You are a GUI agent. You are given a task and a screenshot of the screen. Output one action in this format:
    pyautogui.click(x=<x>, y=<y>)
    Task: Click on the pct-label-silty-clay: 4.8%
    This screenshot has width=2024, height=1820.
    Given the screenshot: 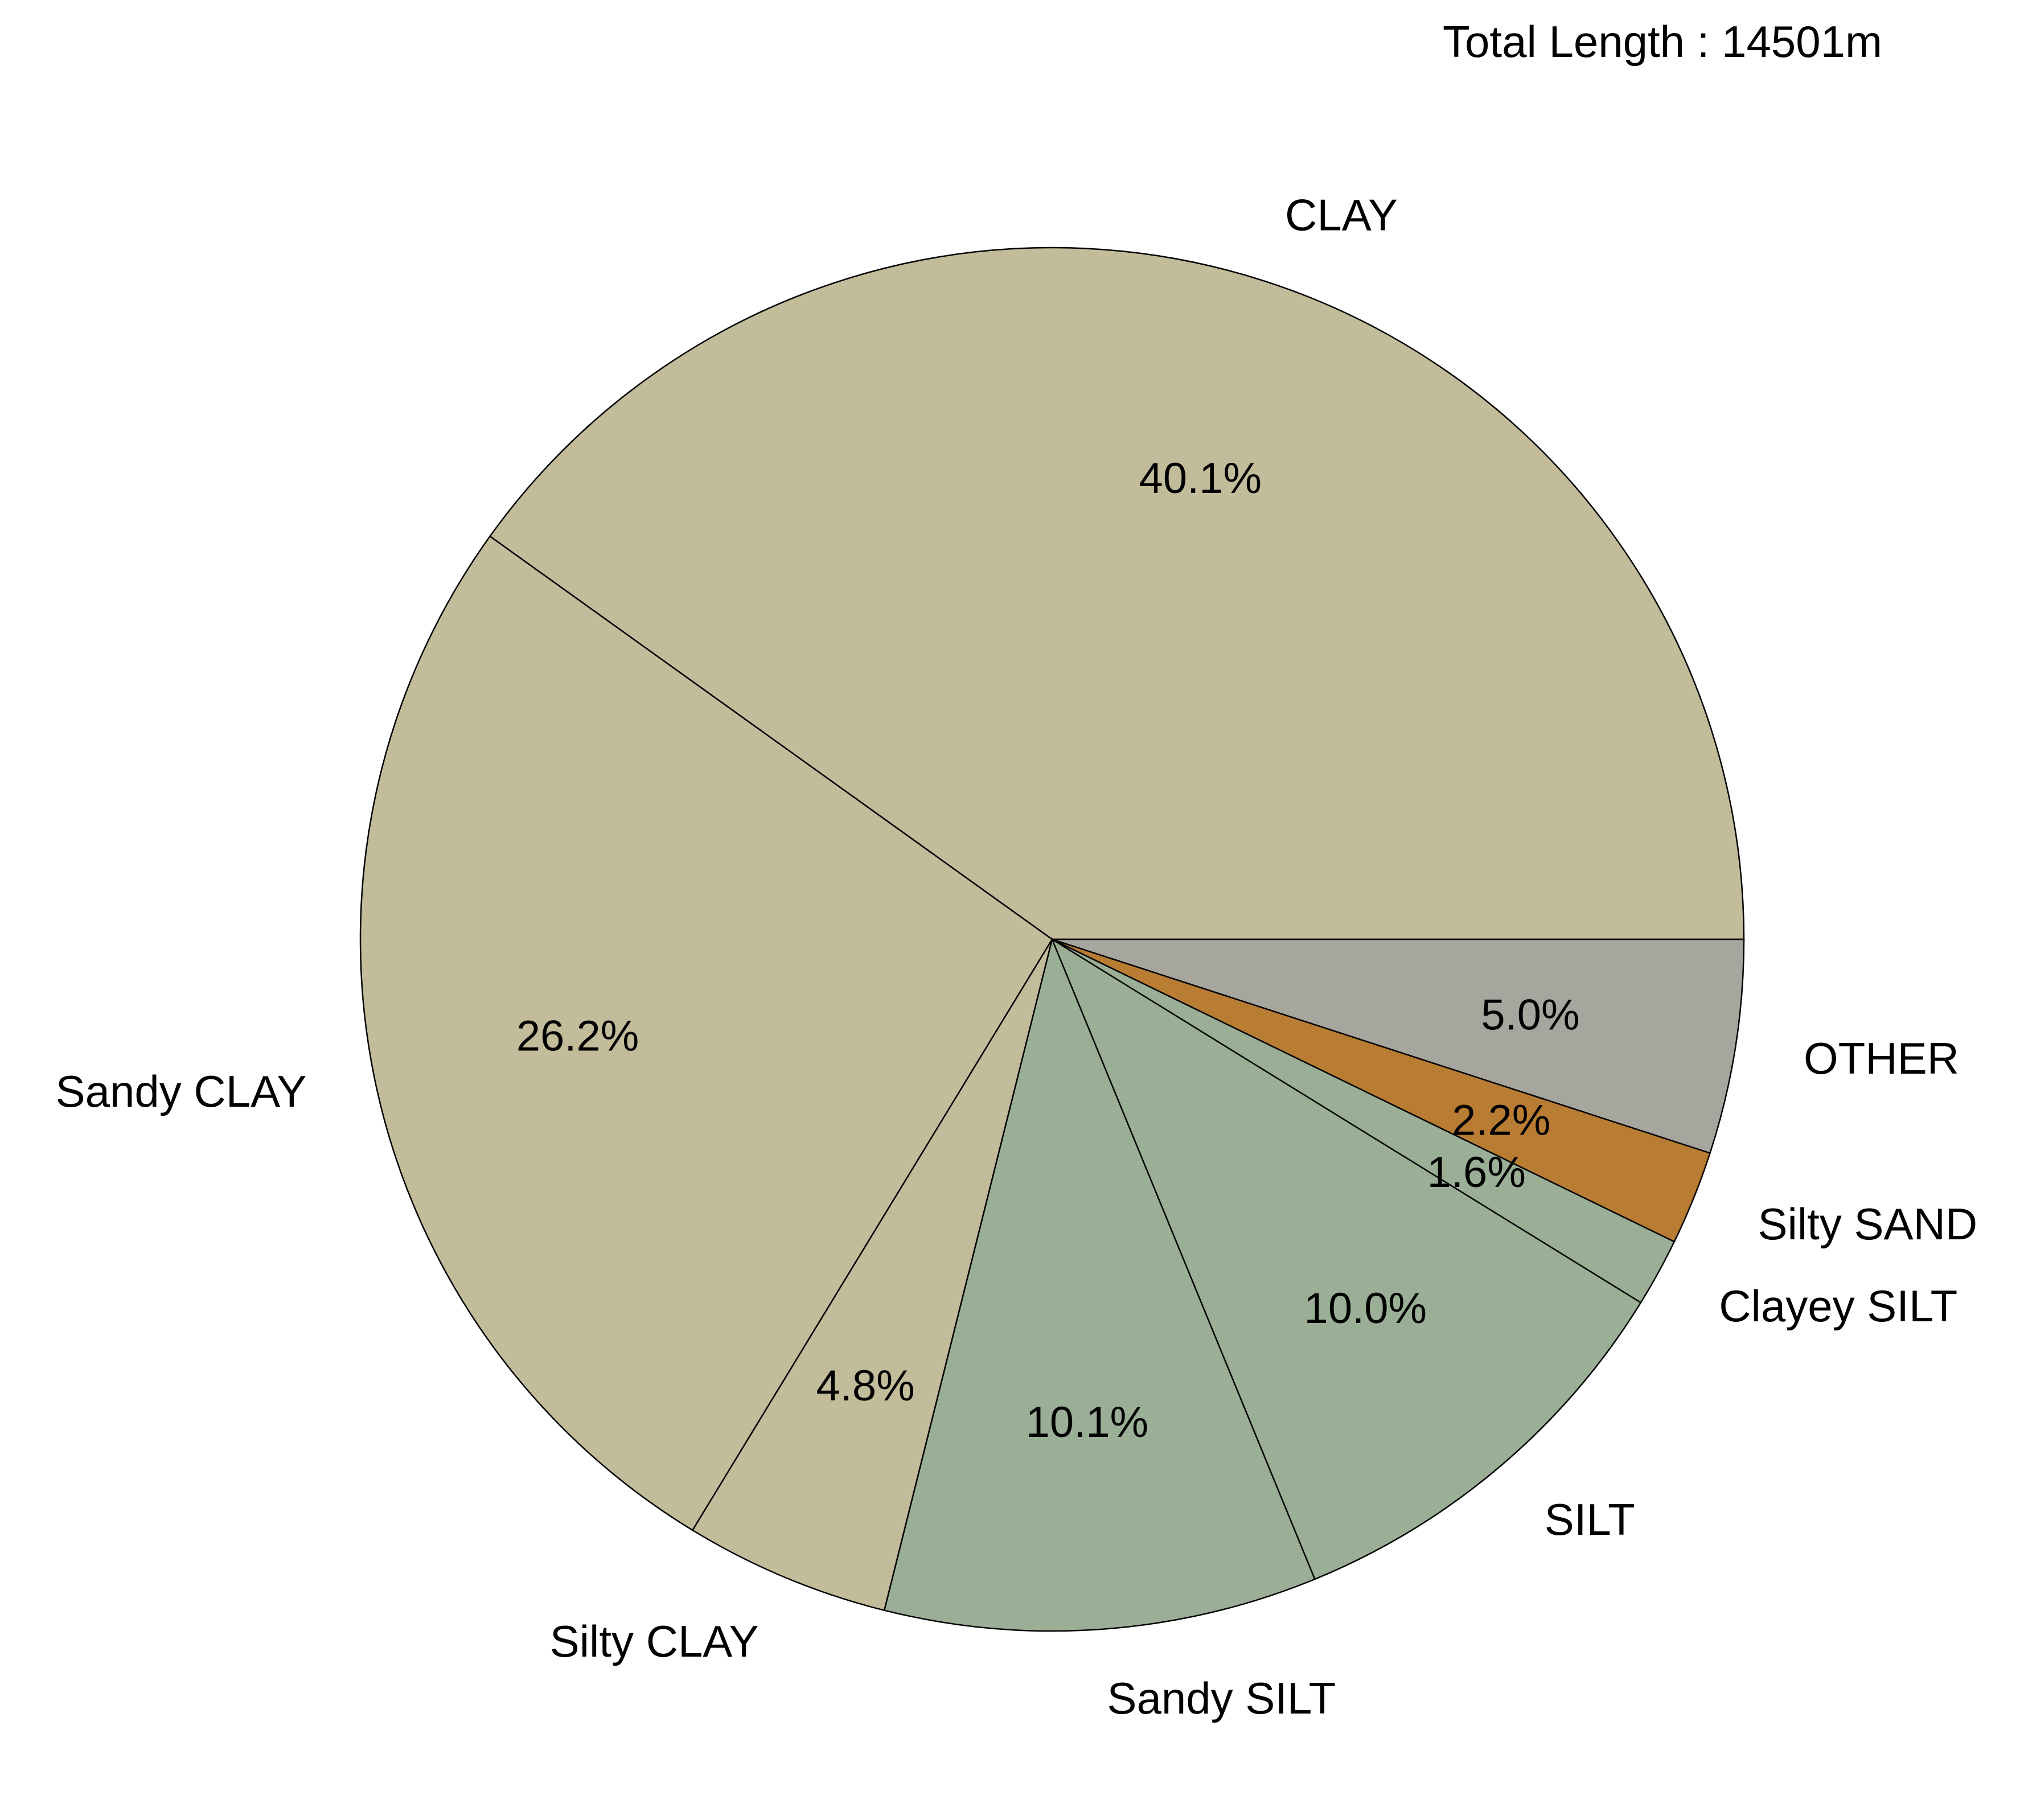 What is the action you would take?
    pyautogui.click(x=865, y=1386)
    